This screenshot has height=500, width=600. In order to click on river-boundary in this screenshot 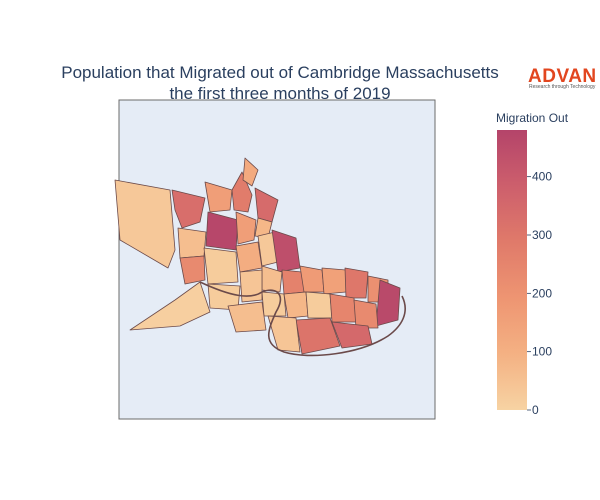, I will do `click(302, 319)`.